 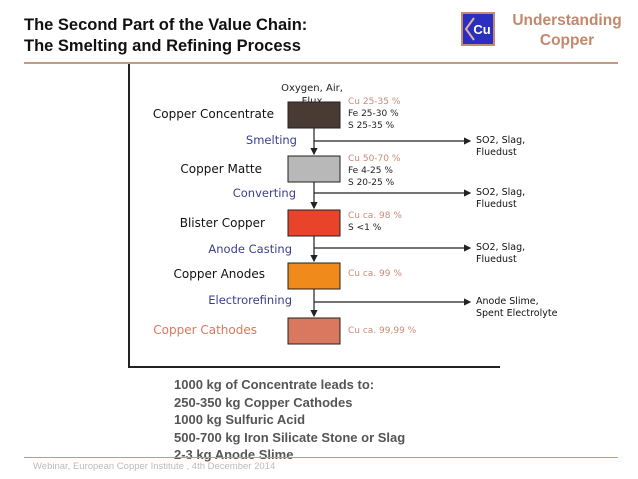 I want to click on svg-text: Oxygen, Air,, so click(x=312, y=88).